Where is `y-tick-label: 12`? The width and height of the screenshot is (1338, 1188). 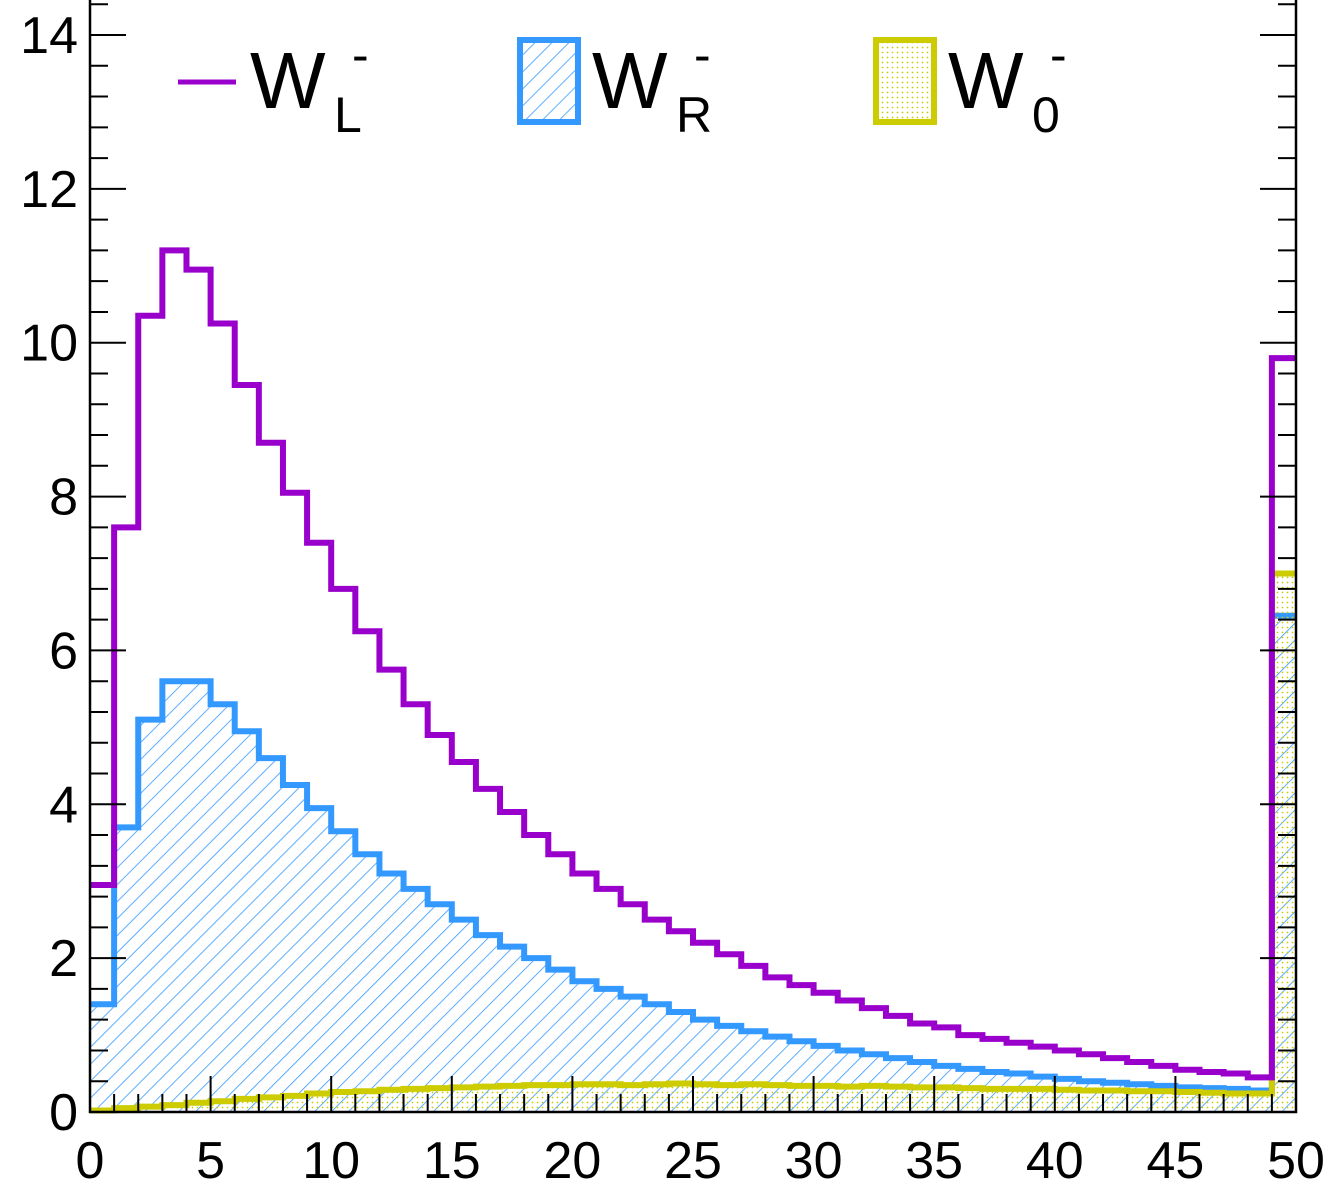 y-tick-label: 12 is located at coordinates (49, 190).